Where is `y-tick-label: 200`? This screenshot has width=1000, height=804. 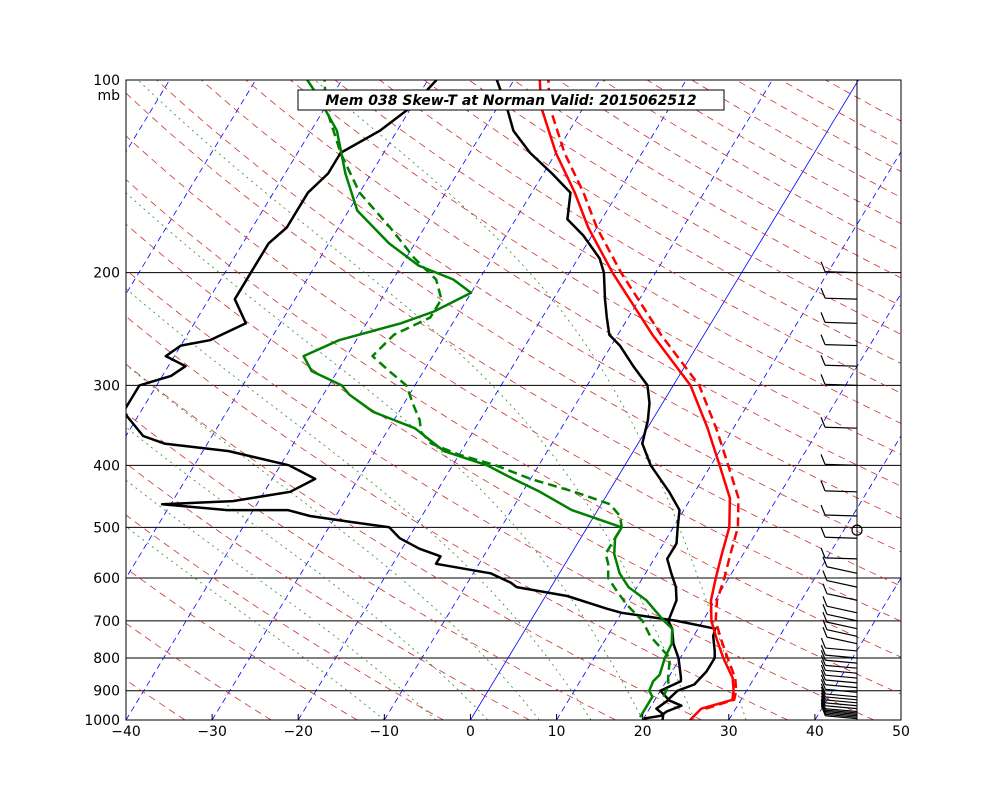
y-tick-label: 200 is located at coordinates (106, 274).